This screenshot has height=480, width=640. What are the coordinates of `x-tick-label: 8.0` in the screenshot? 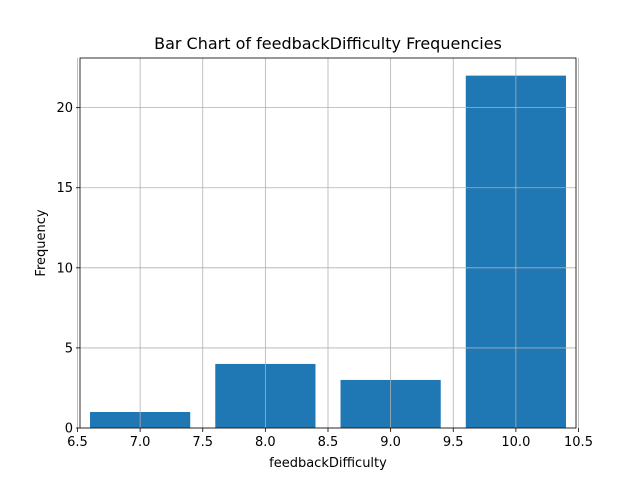 It's located at (265, 442).